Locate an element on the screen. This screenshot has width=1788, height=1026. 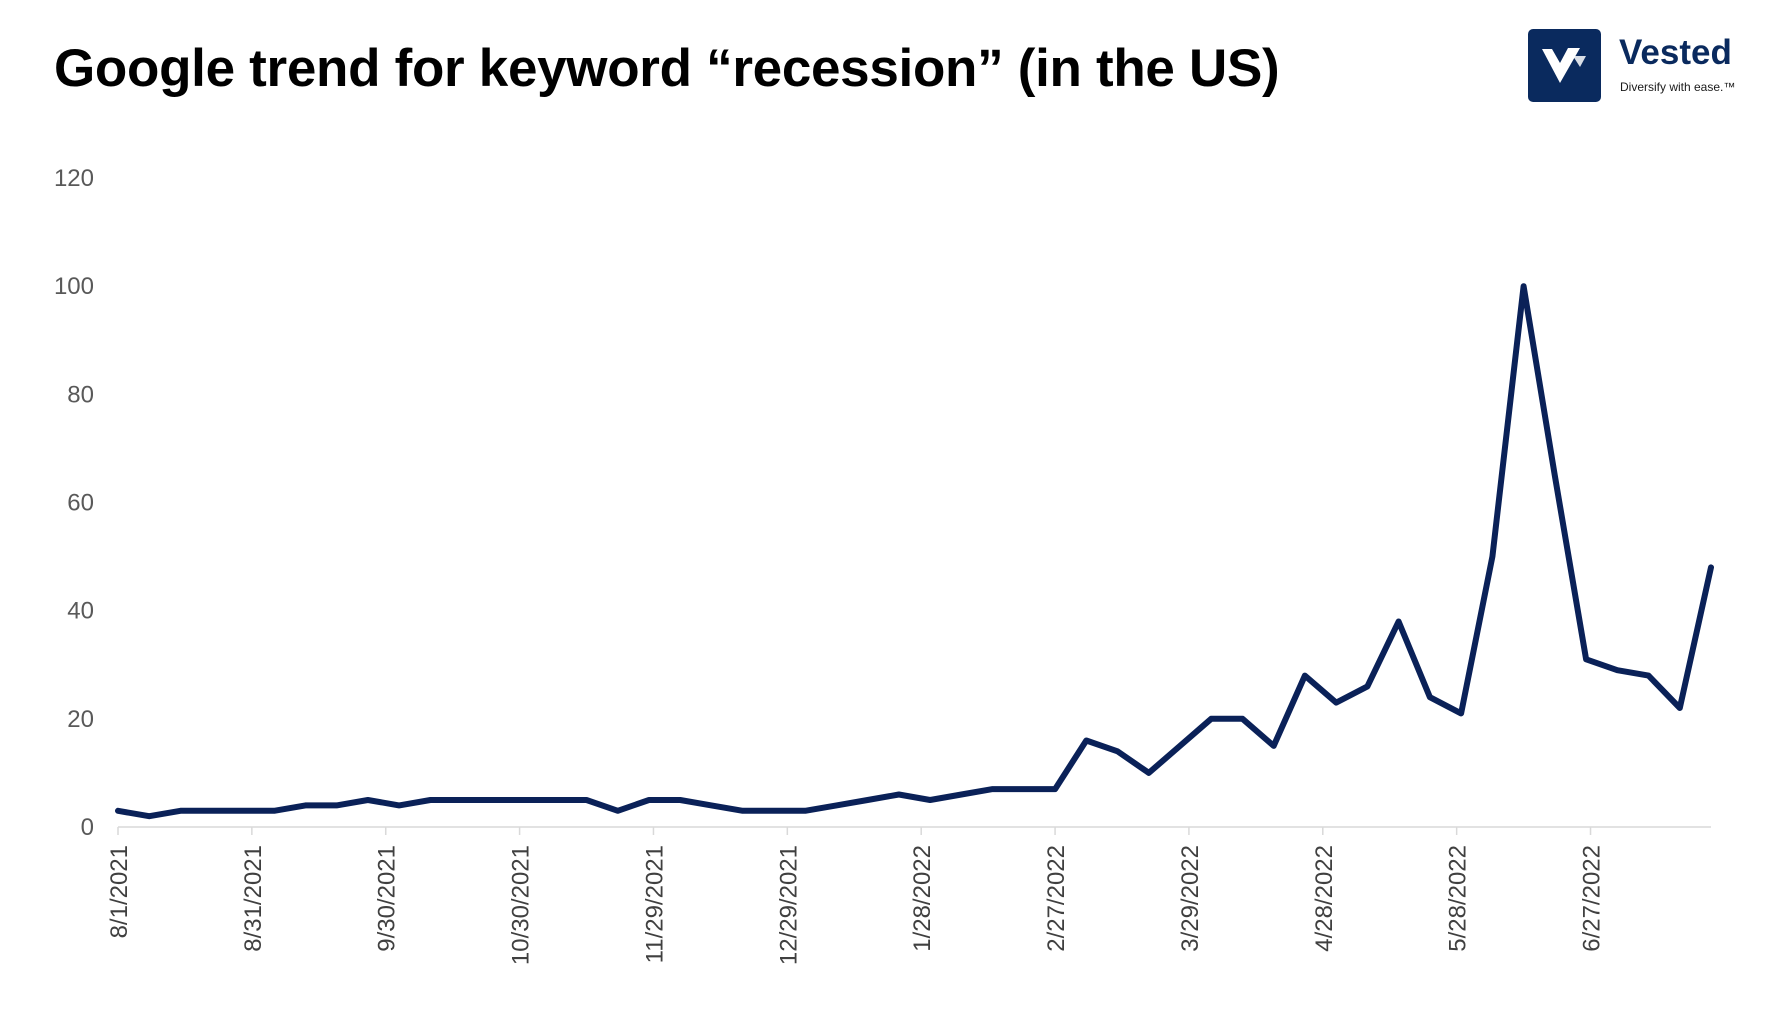
y-tick-label: 20 is located at coordinates (80, 719).